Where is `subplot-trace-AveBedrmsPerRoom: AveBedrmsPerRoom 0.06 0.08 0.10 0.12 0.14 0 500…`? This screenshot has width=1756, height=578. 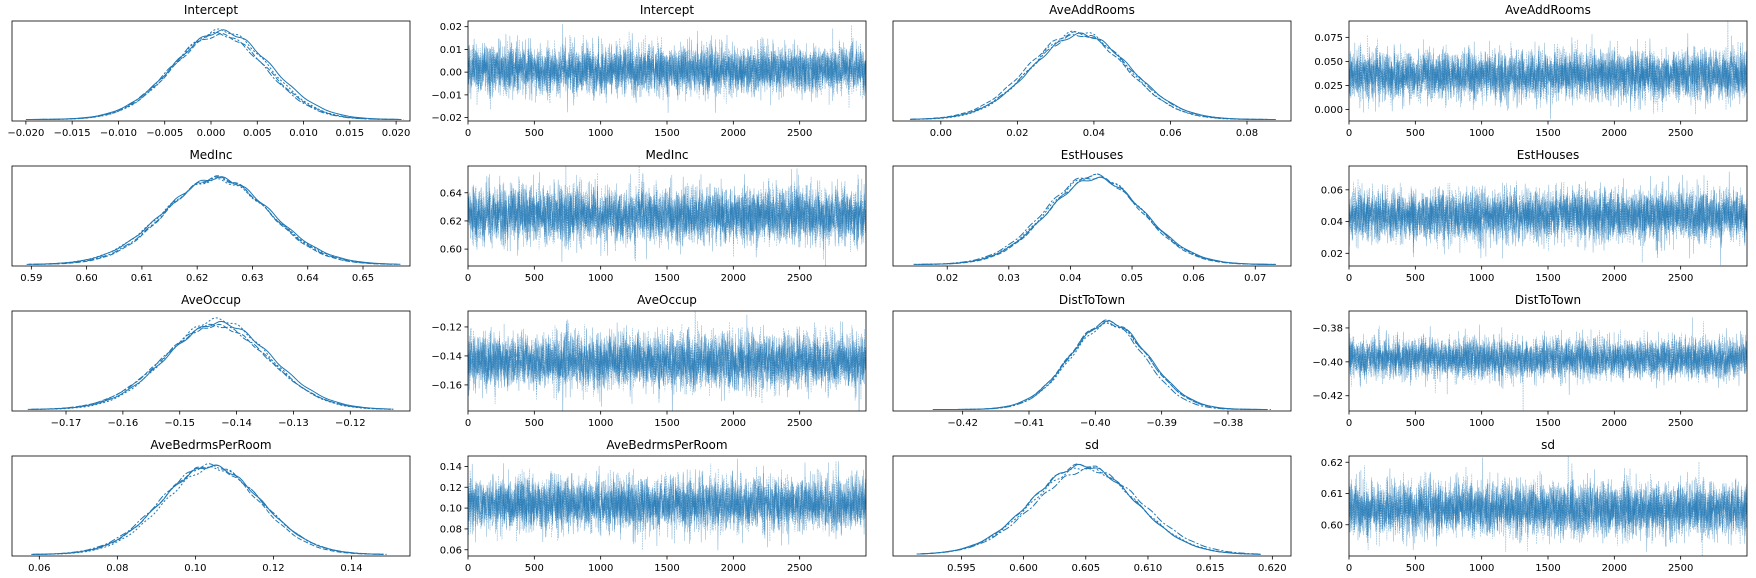 subplot-trace-AveBedrmsPerRoom: AveBedrmsPerRoom 0.06 0.08 0.10 0.12 0.14 0 500… is located at coordinates (653, 506).